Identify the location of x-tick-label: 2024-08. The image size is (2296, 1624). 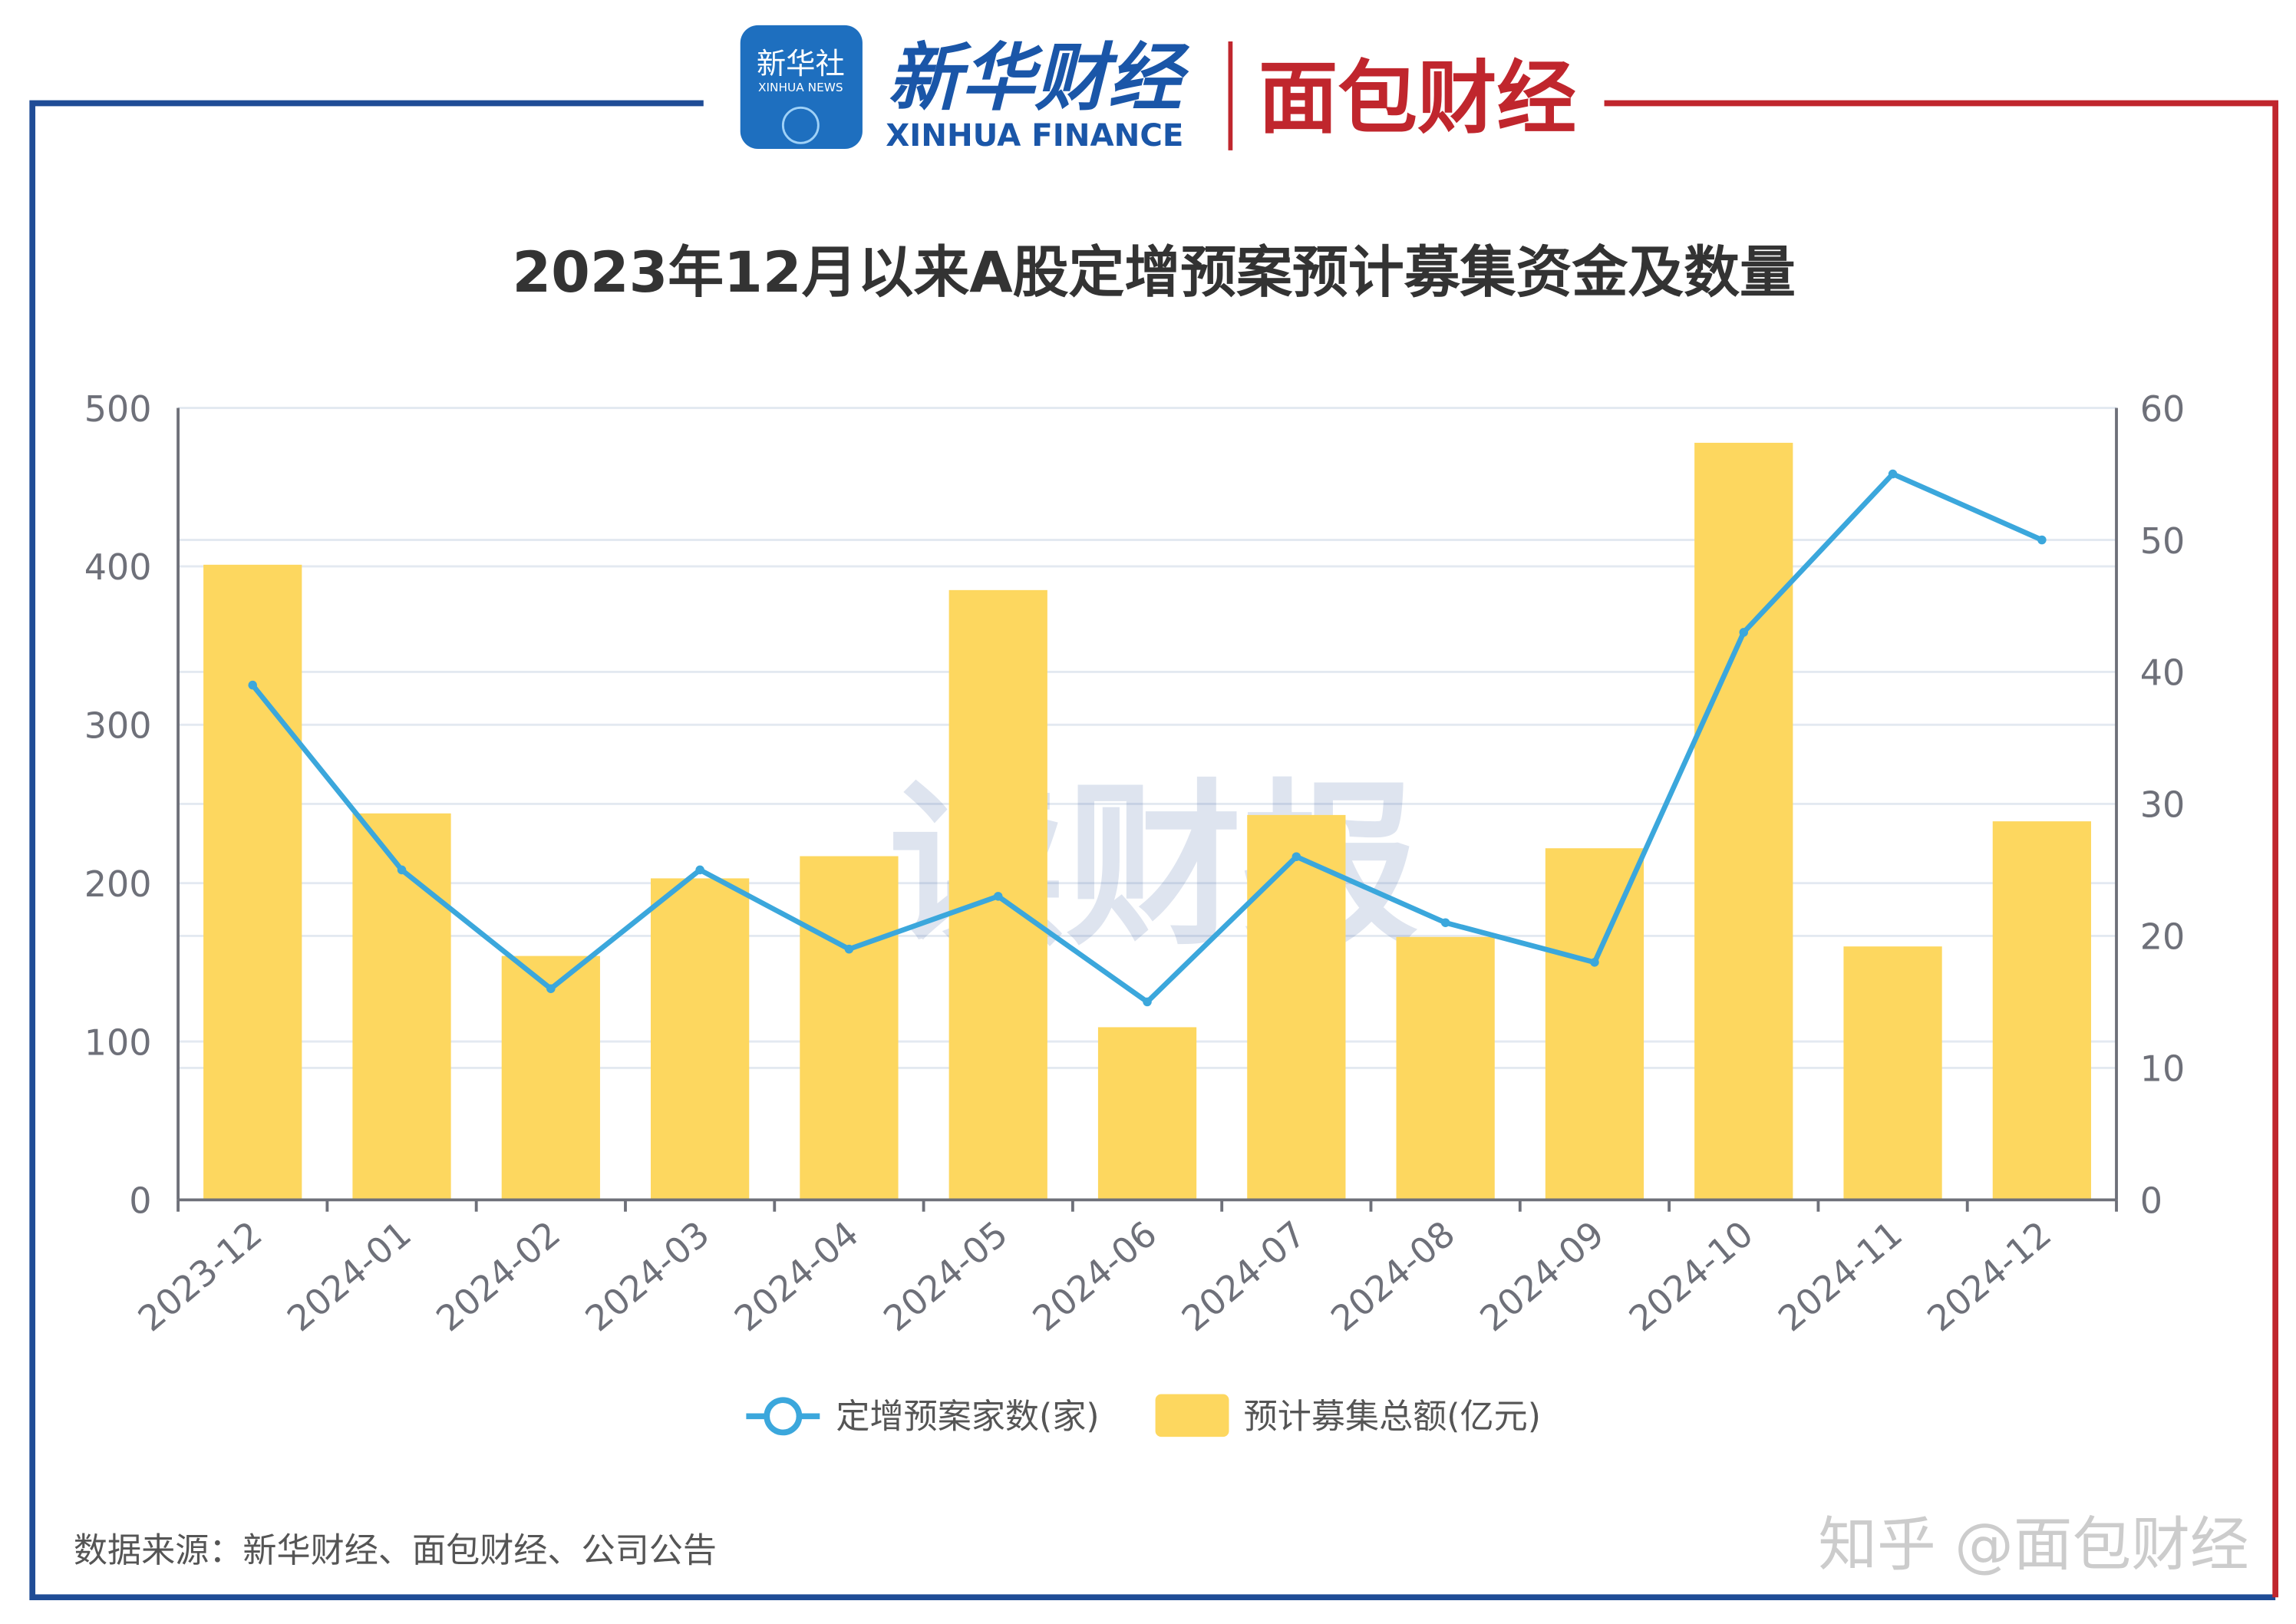
(1393, 1276).